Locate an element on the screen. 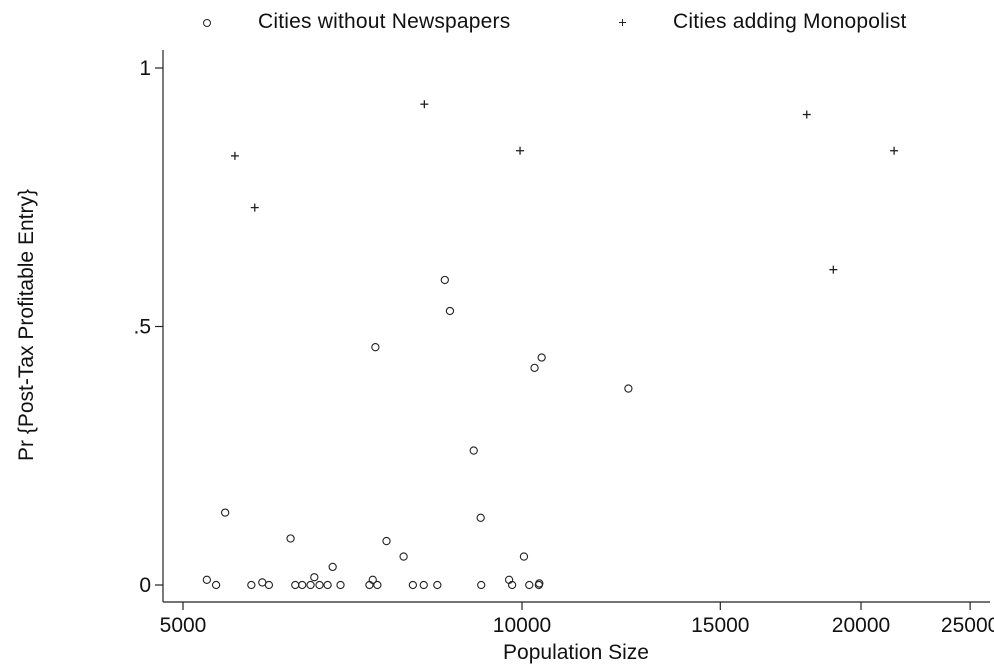 The image size is (994, 665). y-axis-title: Pr {Post-Tax Profitable Entry} is located at coordinates (26, 325).